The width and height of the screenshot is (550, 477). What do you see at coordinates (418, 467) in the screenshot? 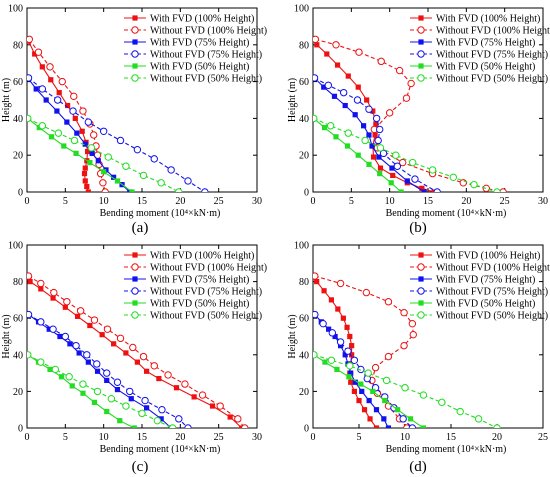
I see `panel-label: (d)` at bounding box center [418, 467].